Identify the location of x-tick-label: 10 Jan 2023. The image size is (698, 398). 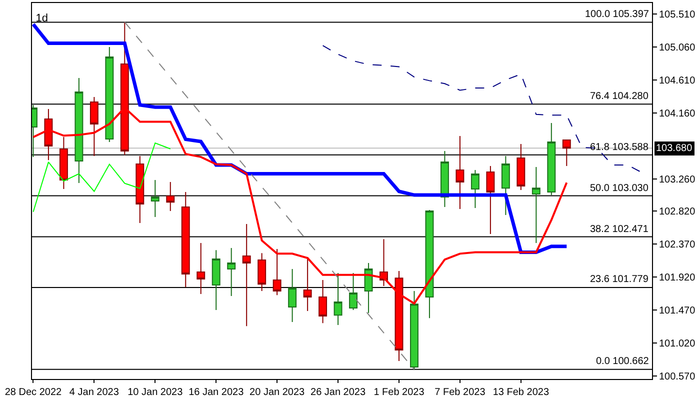
(156, 392).